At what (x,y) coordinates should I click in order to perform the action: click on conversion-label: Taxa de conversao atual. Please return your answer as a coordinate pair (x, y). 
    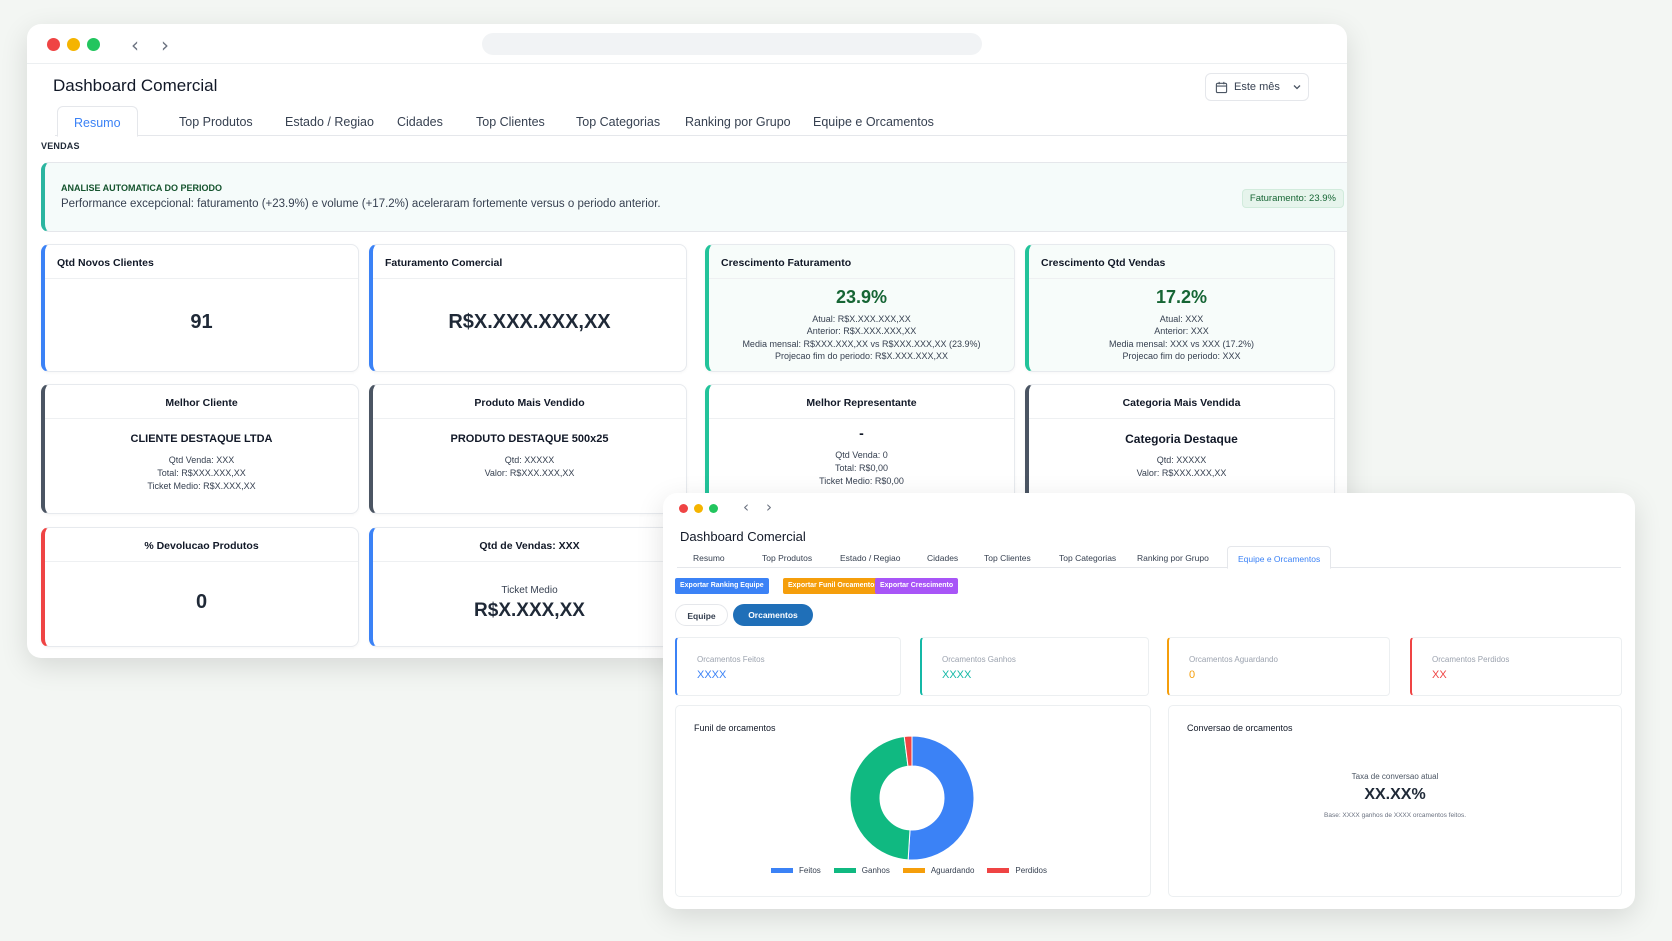
    Looking at the image, I should click on (1395, 776).